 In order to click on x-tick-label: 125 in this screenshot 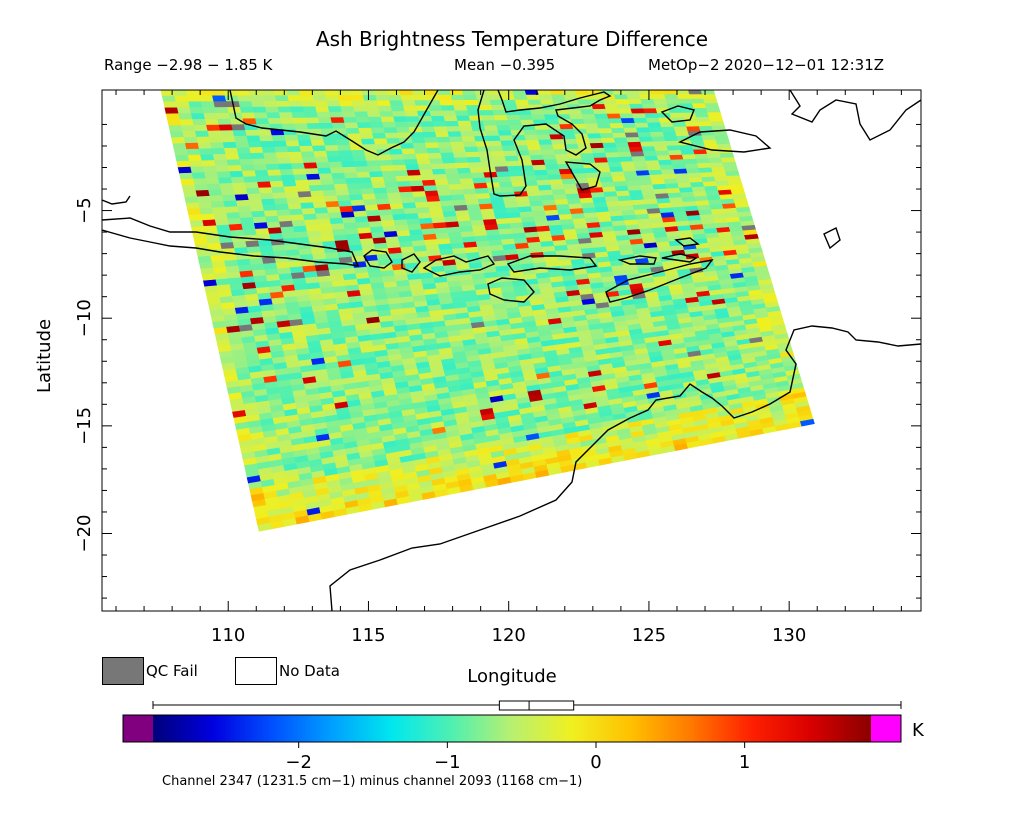, I will do `click(649, 635)`.